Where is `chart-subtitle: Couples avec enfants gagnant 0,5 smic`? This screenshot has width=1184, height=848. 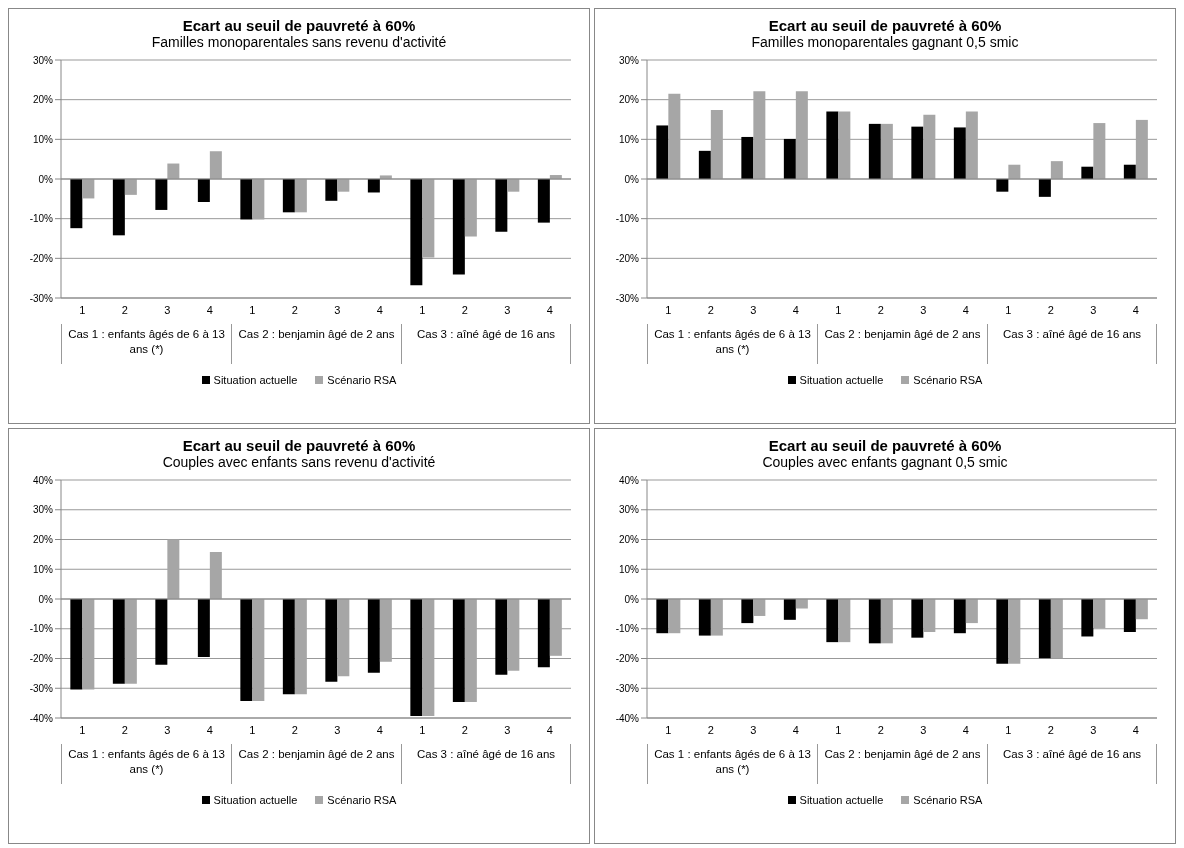
chart-subtitle: Couples avec enfants gagnant 0,5 smic is located at coordinates (885, 462).